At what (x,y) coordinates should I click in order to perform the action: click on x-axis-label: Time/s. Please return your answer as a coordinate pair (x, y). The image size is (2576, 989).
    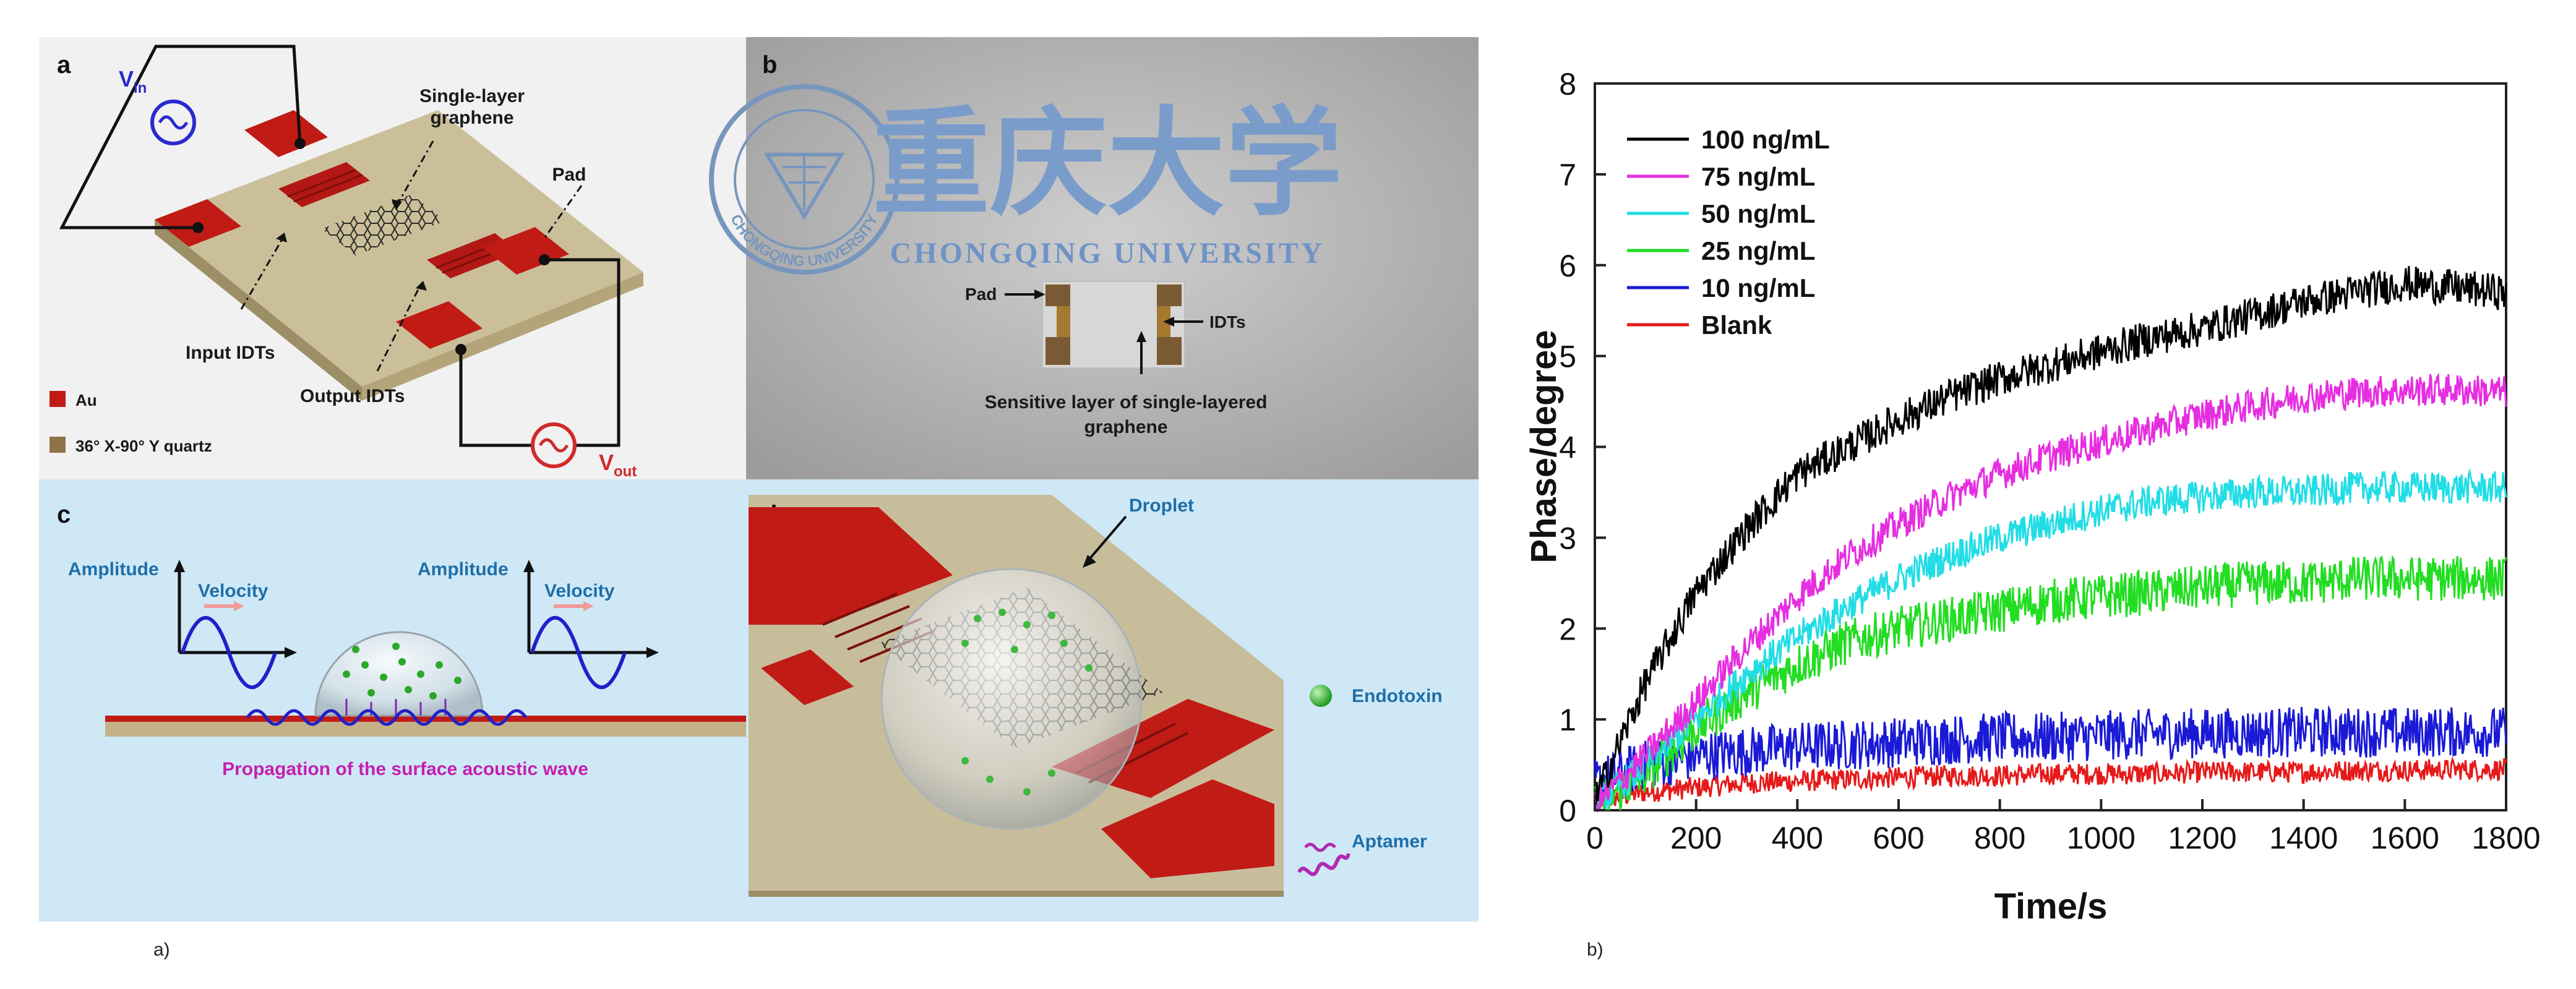
    Looking at the image, I should click on (2051, 906).